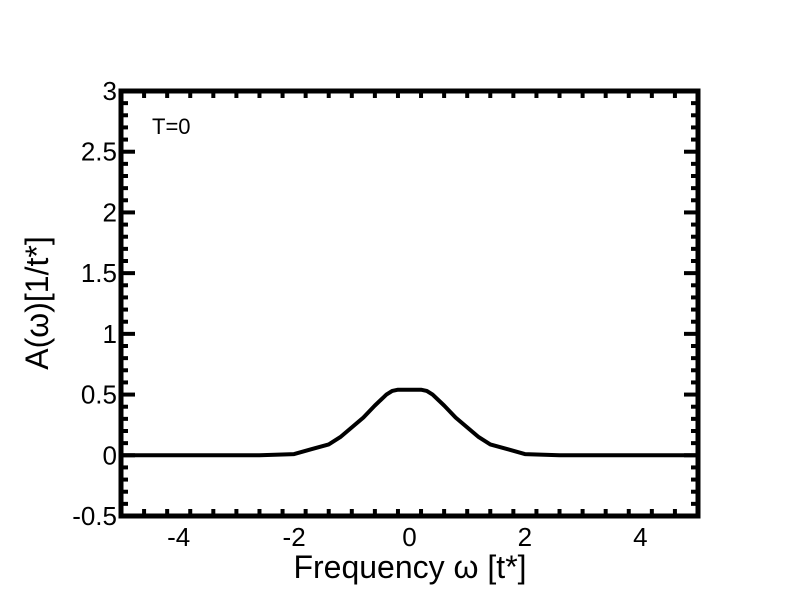 Image resolution: width=792 pixels, height=607 pixels. Describe the element at coordinates (99, 395) in the screenshot. I see `y-tick-label: 0.5` at that location.